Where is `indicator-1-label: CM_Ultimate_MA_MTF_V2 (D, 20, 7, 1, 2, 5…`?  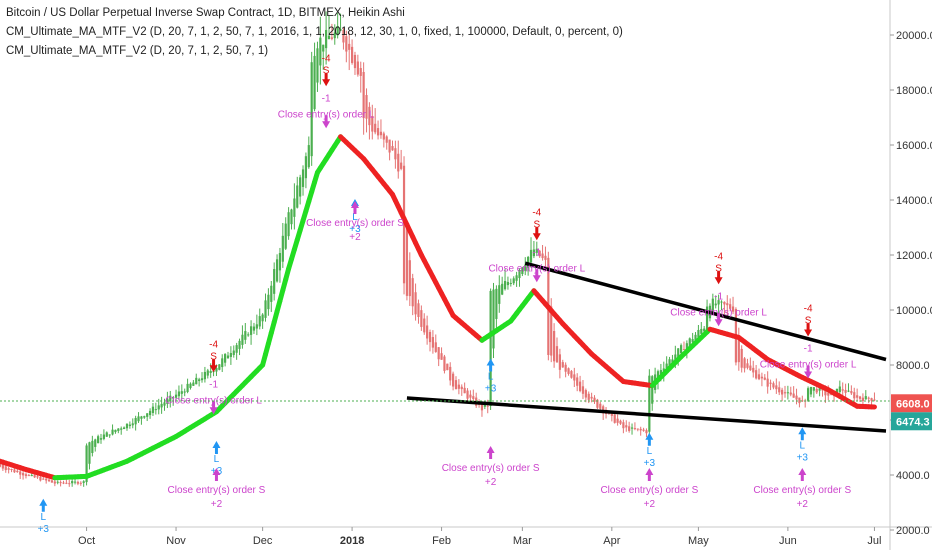 indicator-1-label: CM_Ultimate_MA_MTF_V2 (D, 20, 7, 1, 2, 5… is located at coordinates (314, 32).